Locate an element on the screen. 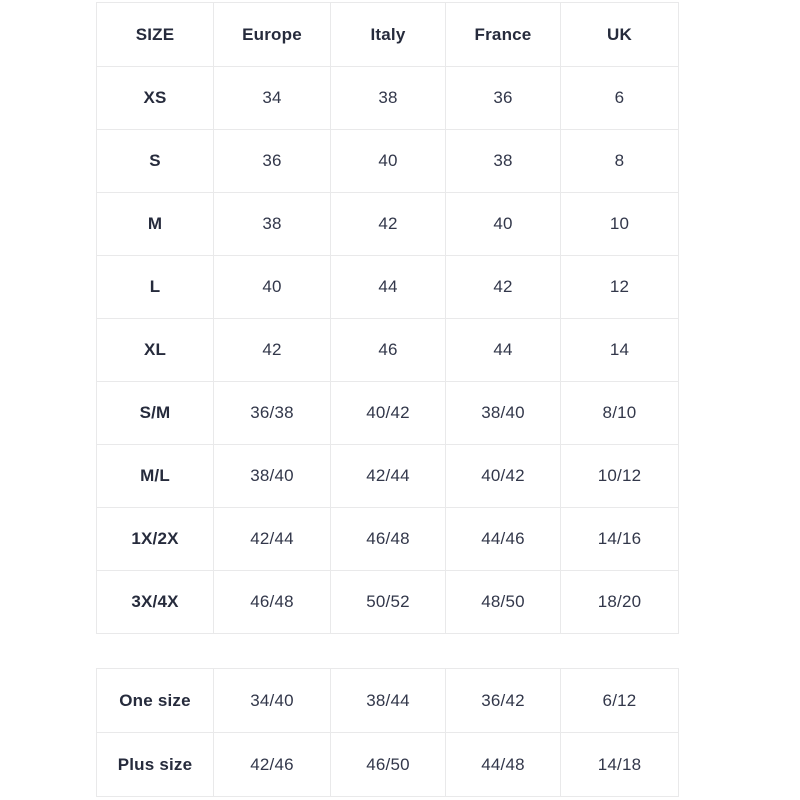  cell-france: 40 is located at coordinates (503, 224).